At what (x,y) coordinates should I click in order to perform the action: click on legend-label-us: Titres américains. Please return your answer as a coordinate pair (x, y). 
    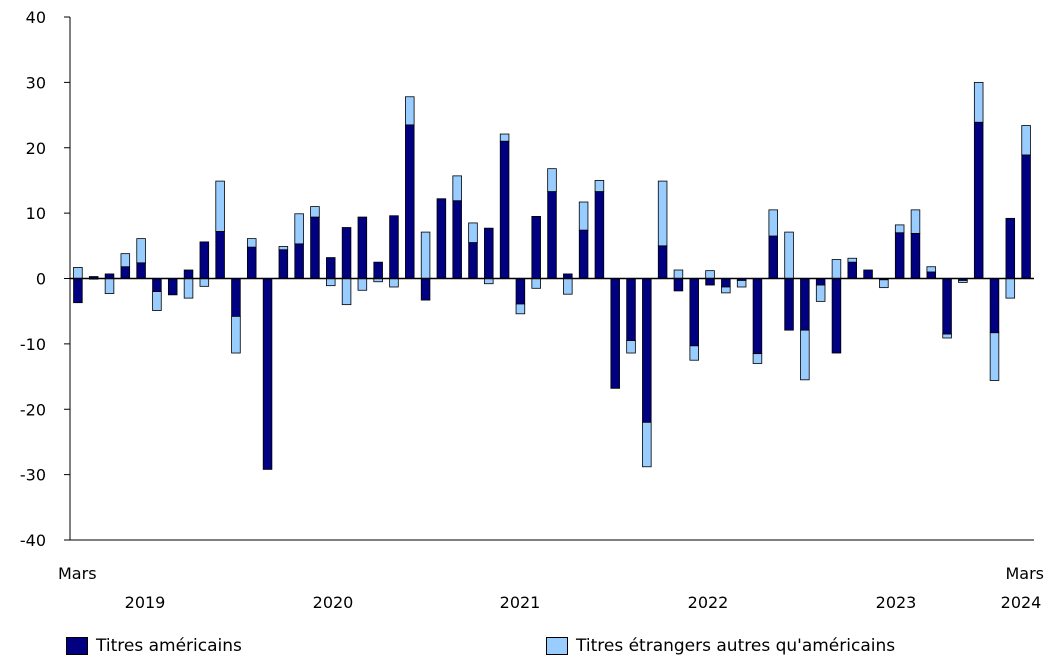
    Looking at the image, I should click on (169, 646).